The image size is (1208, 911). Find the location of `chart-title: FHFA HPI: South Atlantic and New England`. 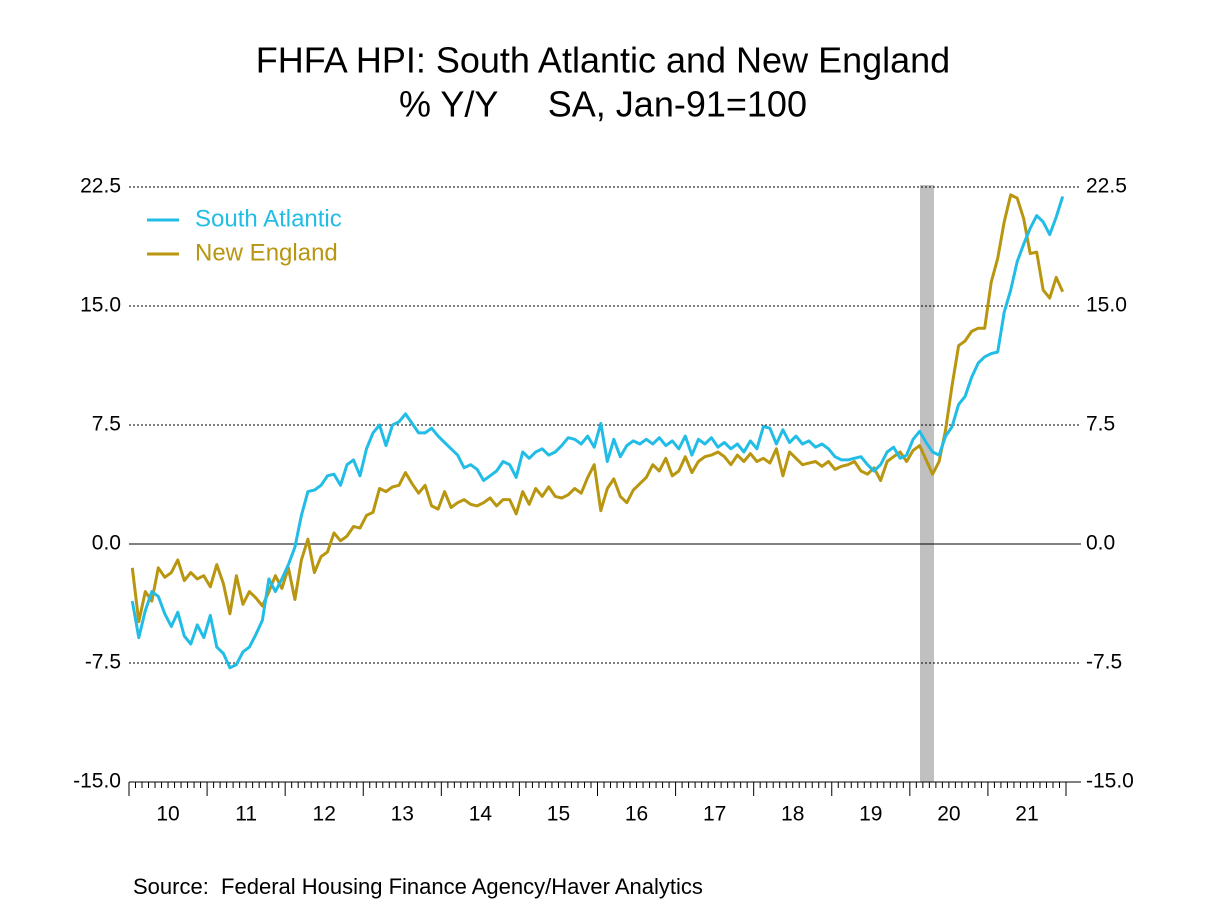

chart-title: FHFA HPI: South Atlantic and New England is located at coordinates (603, 60).